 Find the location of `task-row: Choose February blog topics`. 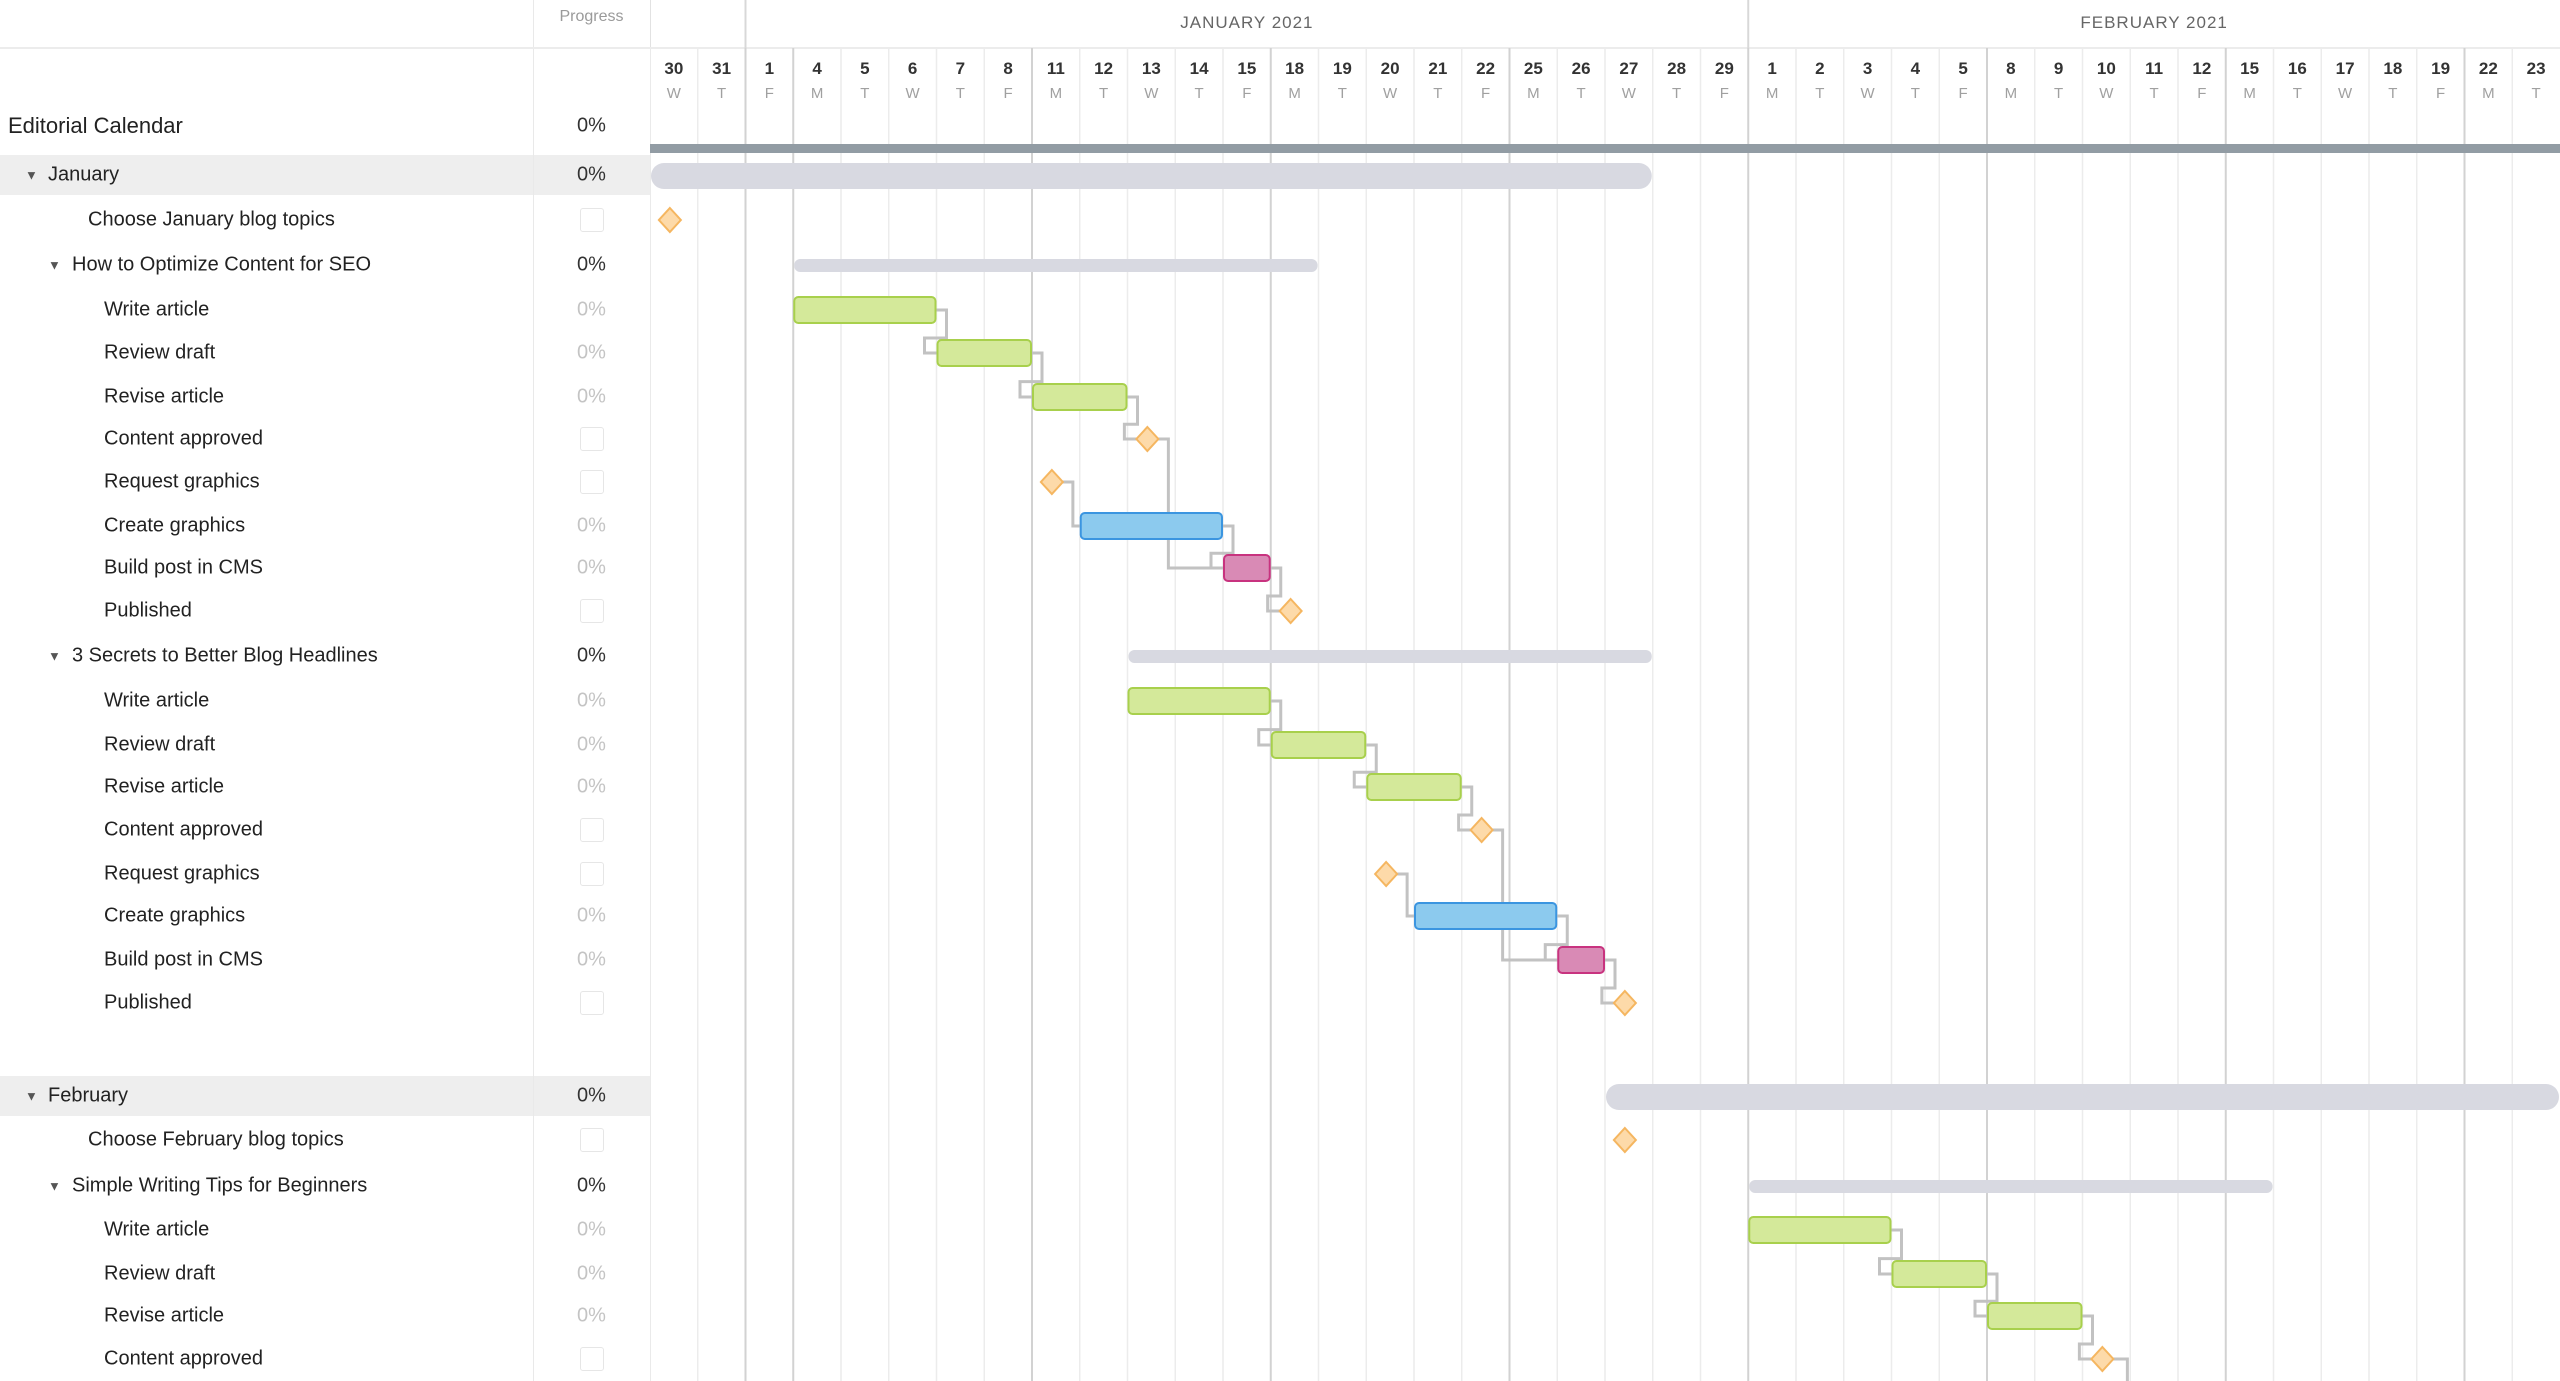

task-row: Choose February blog topics is located at coordinates (325, 1140).